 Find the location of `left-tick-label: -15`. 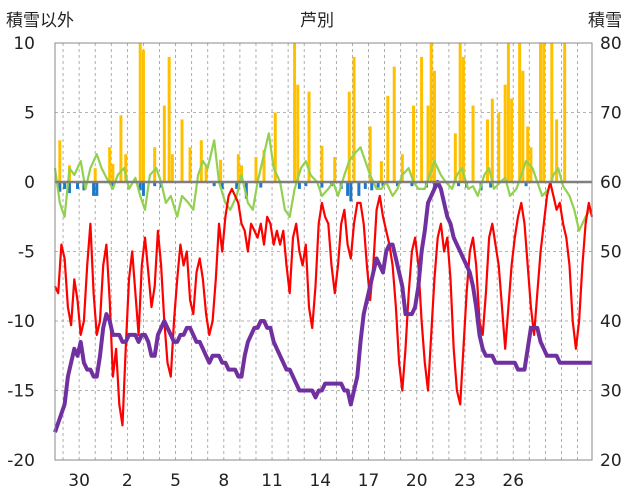

left-tick-label: -15 is located at coordinates (21, 392).